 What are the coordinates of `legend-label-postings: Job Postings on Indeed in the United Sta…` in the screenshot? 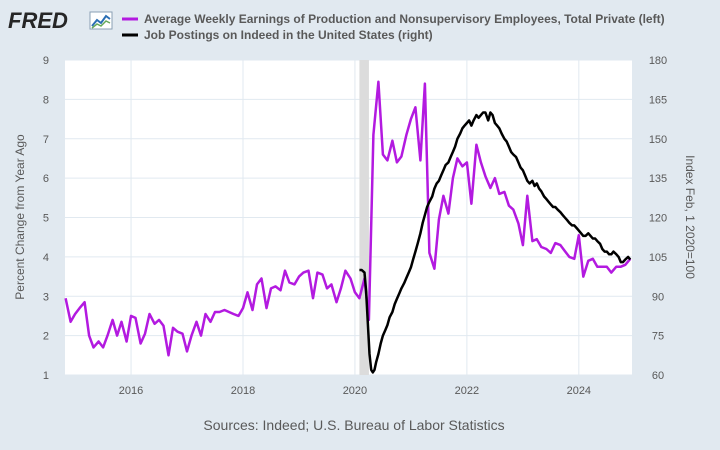 It's located at (288, 35).